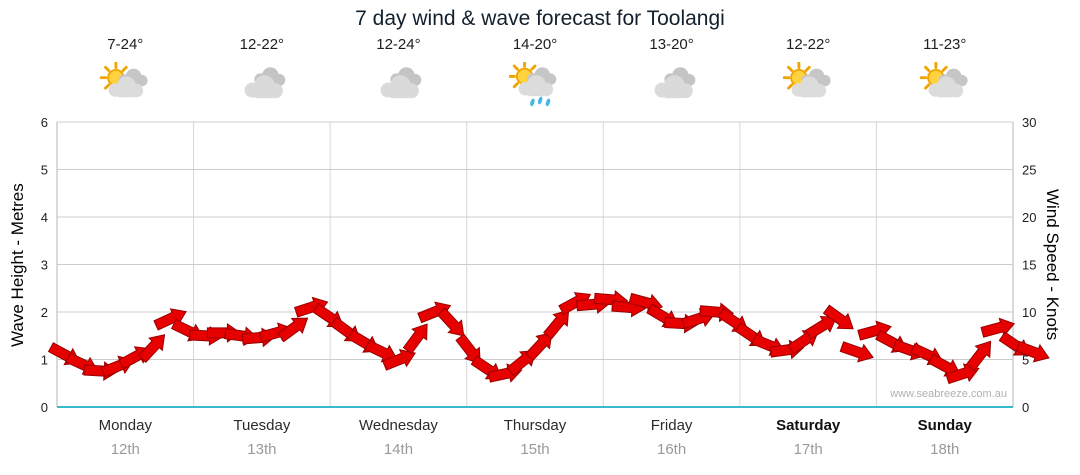 The image size is (1080, 475). Describe the element at coordinates (125, 44) in the screenshot. I see `temp-range-label: 7-24°` at that location.